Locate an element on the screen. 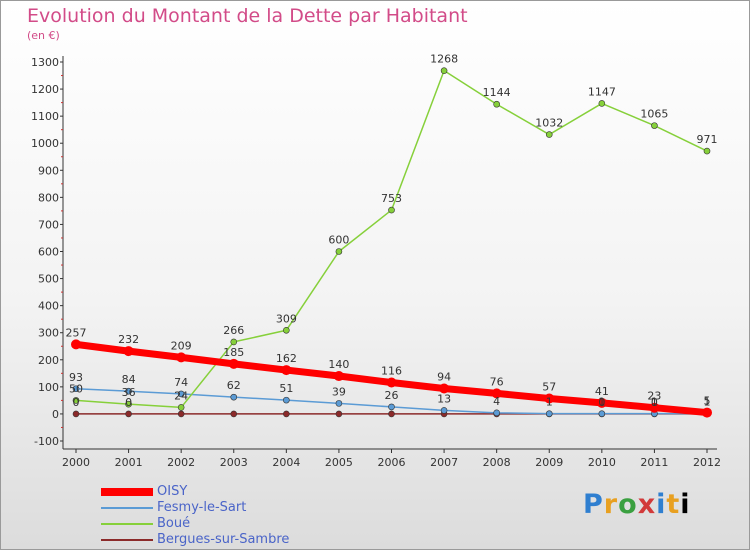  data-label-2: 1032 is located at coordinates (549, 123).